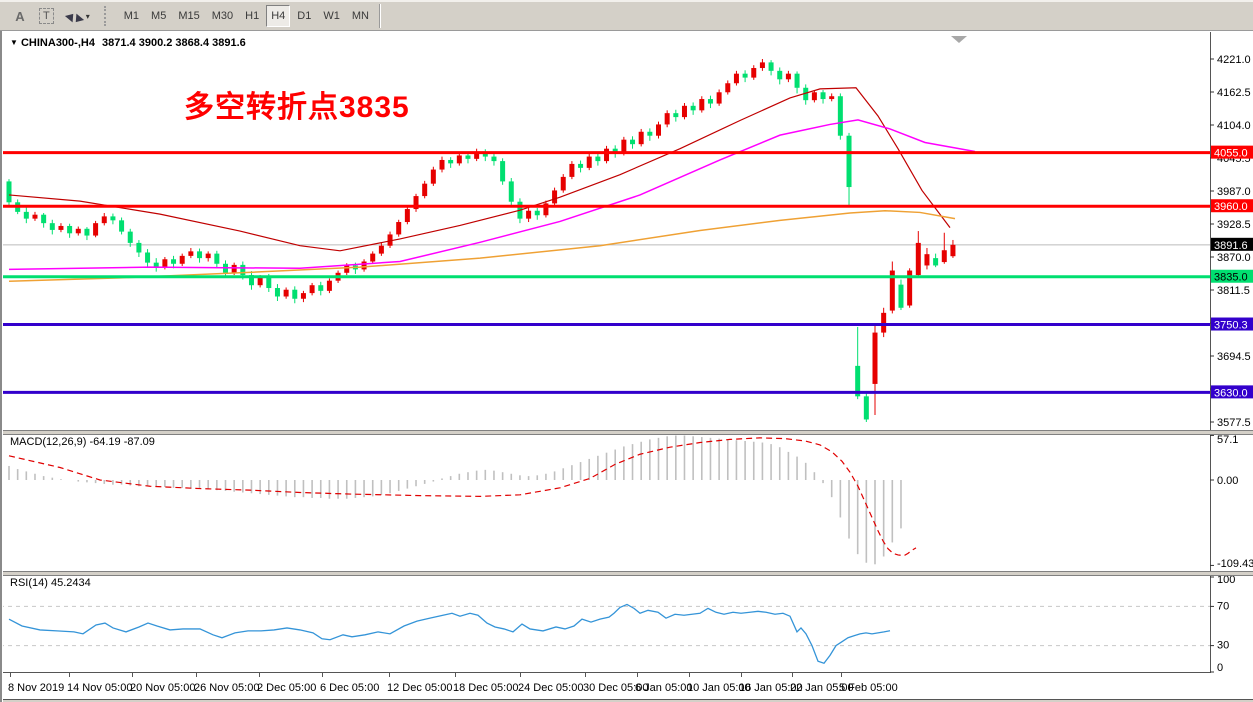  I want to click on price-tick-label: 3870.0, so click(1234, 258).